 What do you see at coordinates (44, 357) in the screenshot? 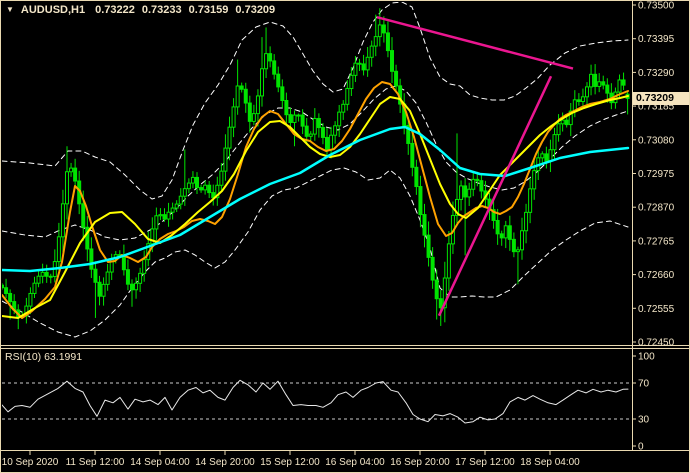
I see `rsi-indicator-label: RSI(10) 63.1991` at bounding box center [44, 357].